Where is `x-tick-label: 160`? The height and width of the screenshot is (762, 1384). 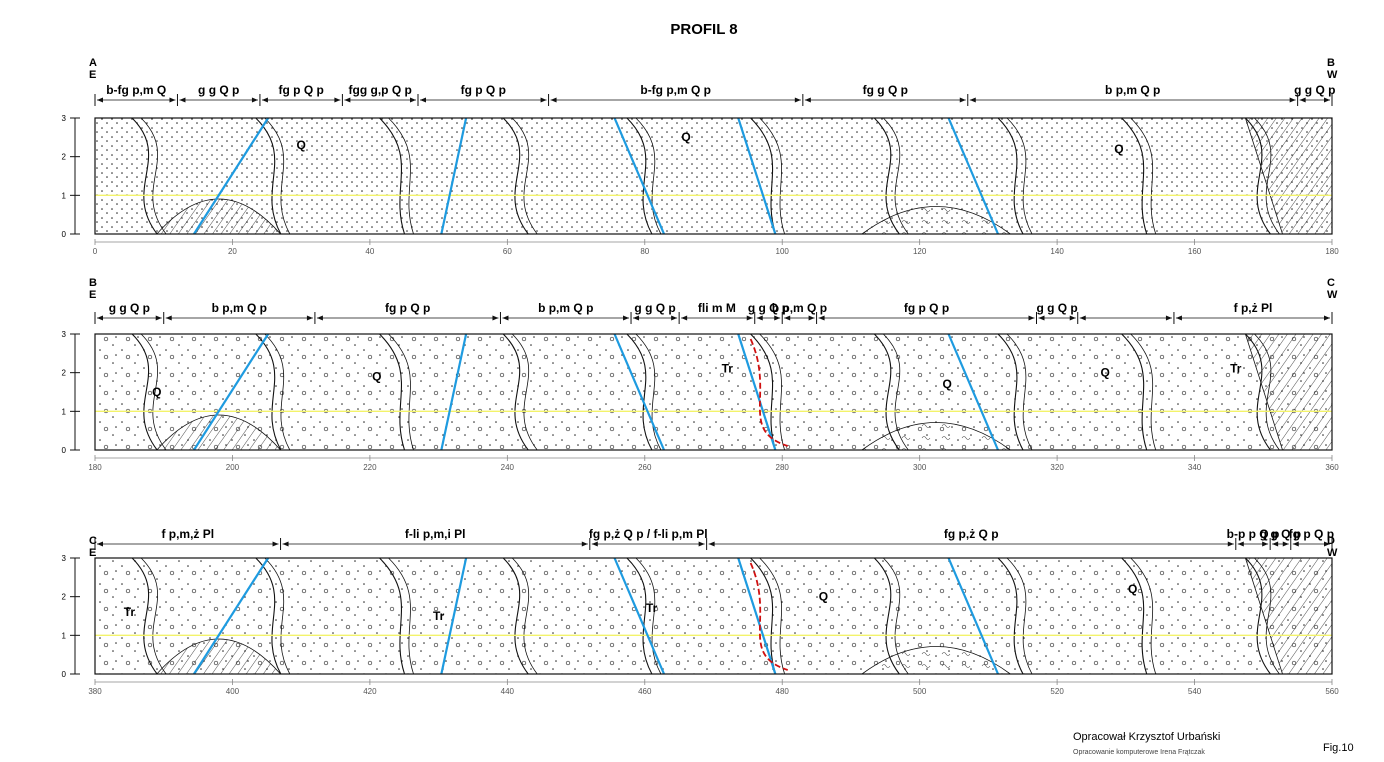 x-tick-label: 160 is located at coordinates (1195, 251).